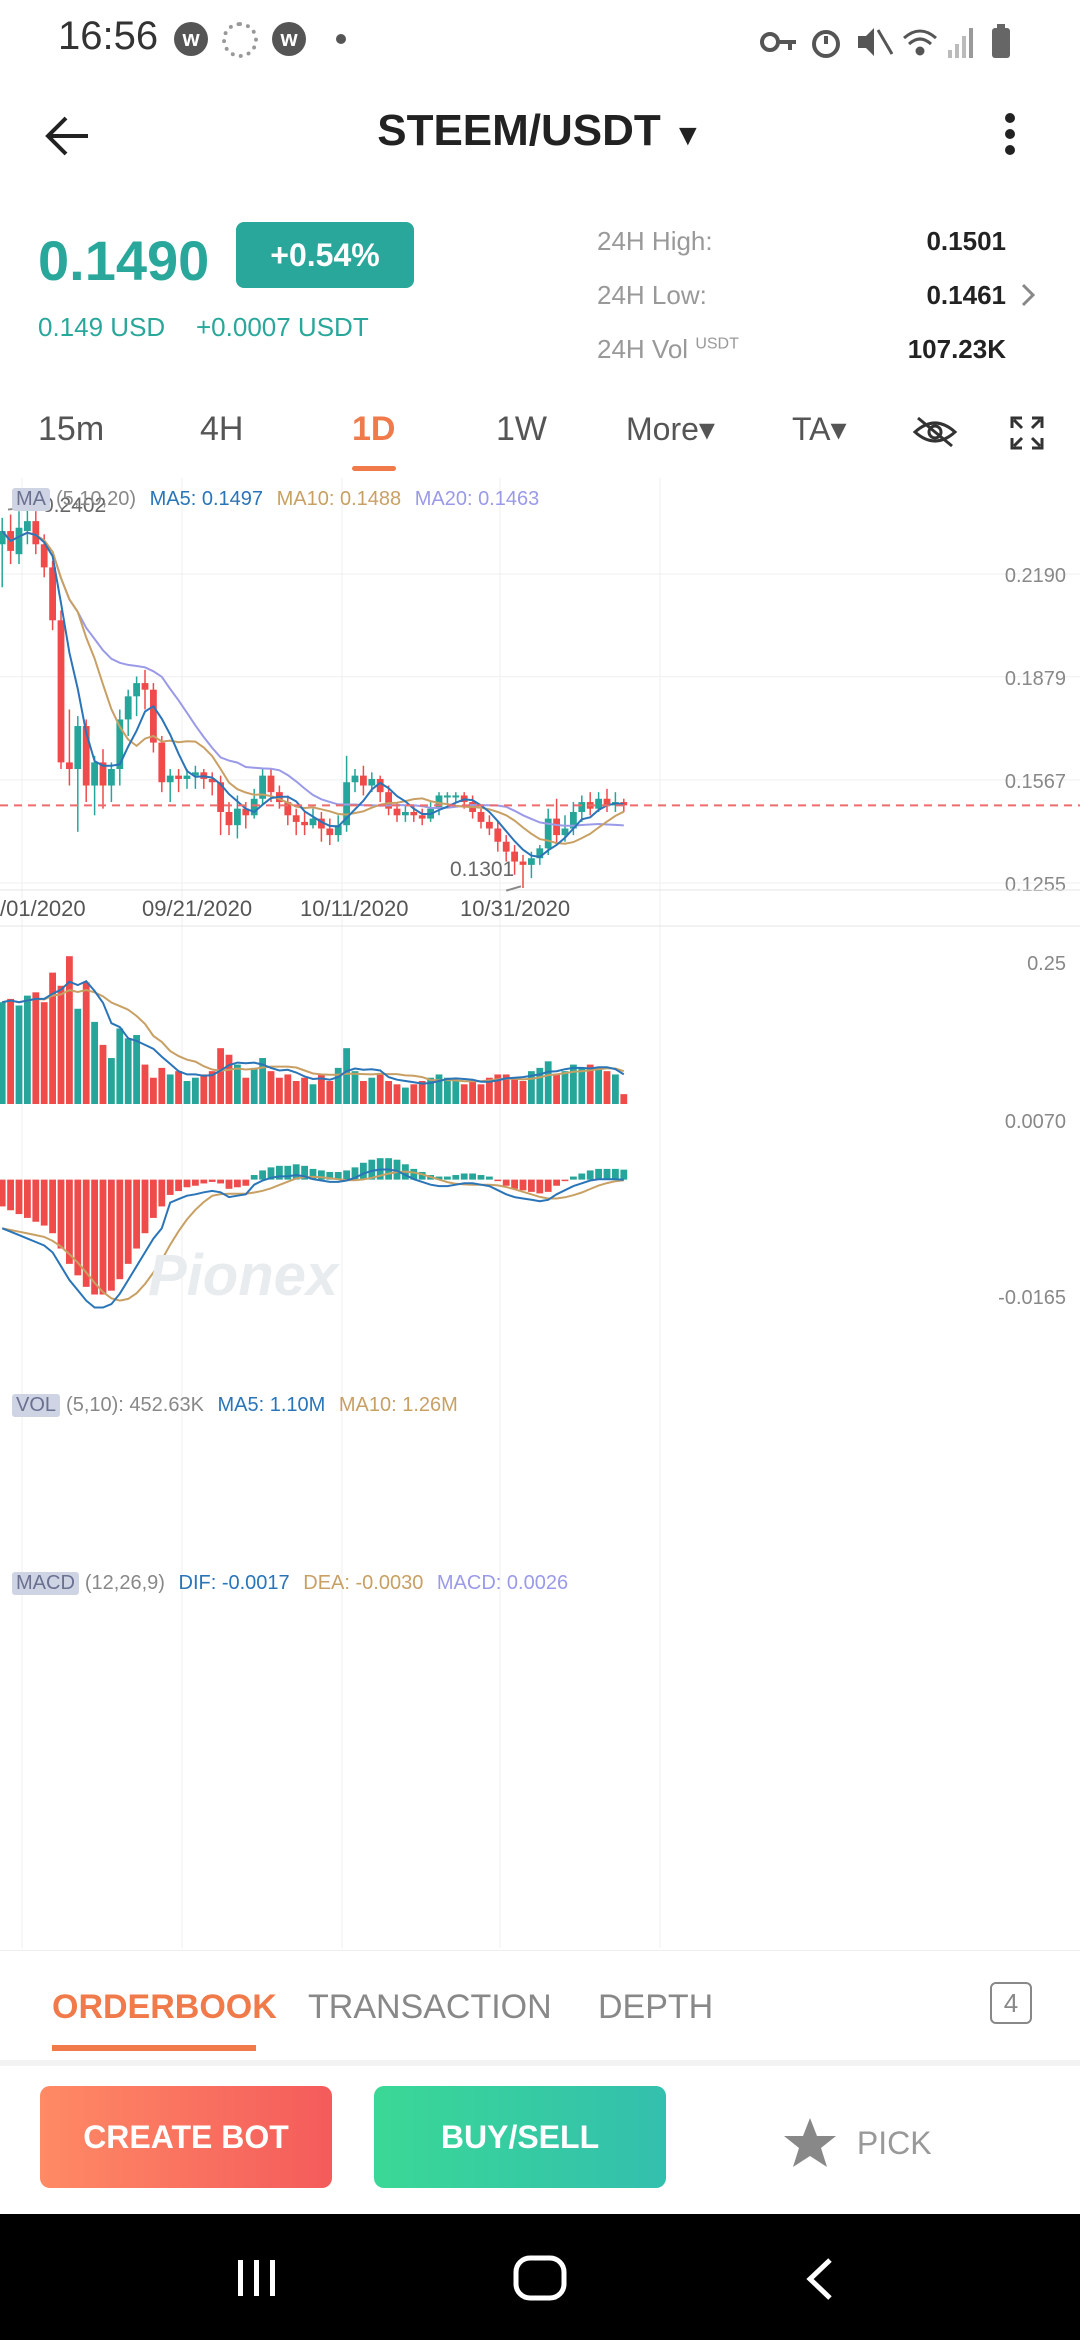 The height and width of the screenshot is (2340, 1080). Describe the element at coordinates (96, 499) in the screenshot. I see `ma-legend-params: (5,10,20)` at that location.